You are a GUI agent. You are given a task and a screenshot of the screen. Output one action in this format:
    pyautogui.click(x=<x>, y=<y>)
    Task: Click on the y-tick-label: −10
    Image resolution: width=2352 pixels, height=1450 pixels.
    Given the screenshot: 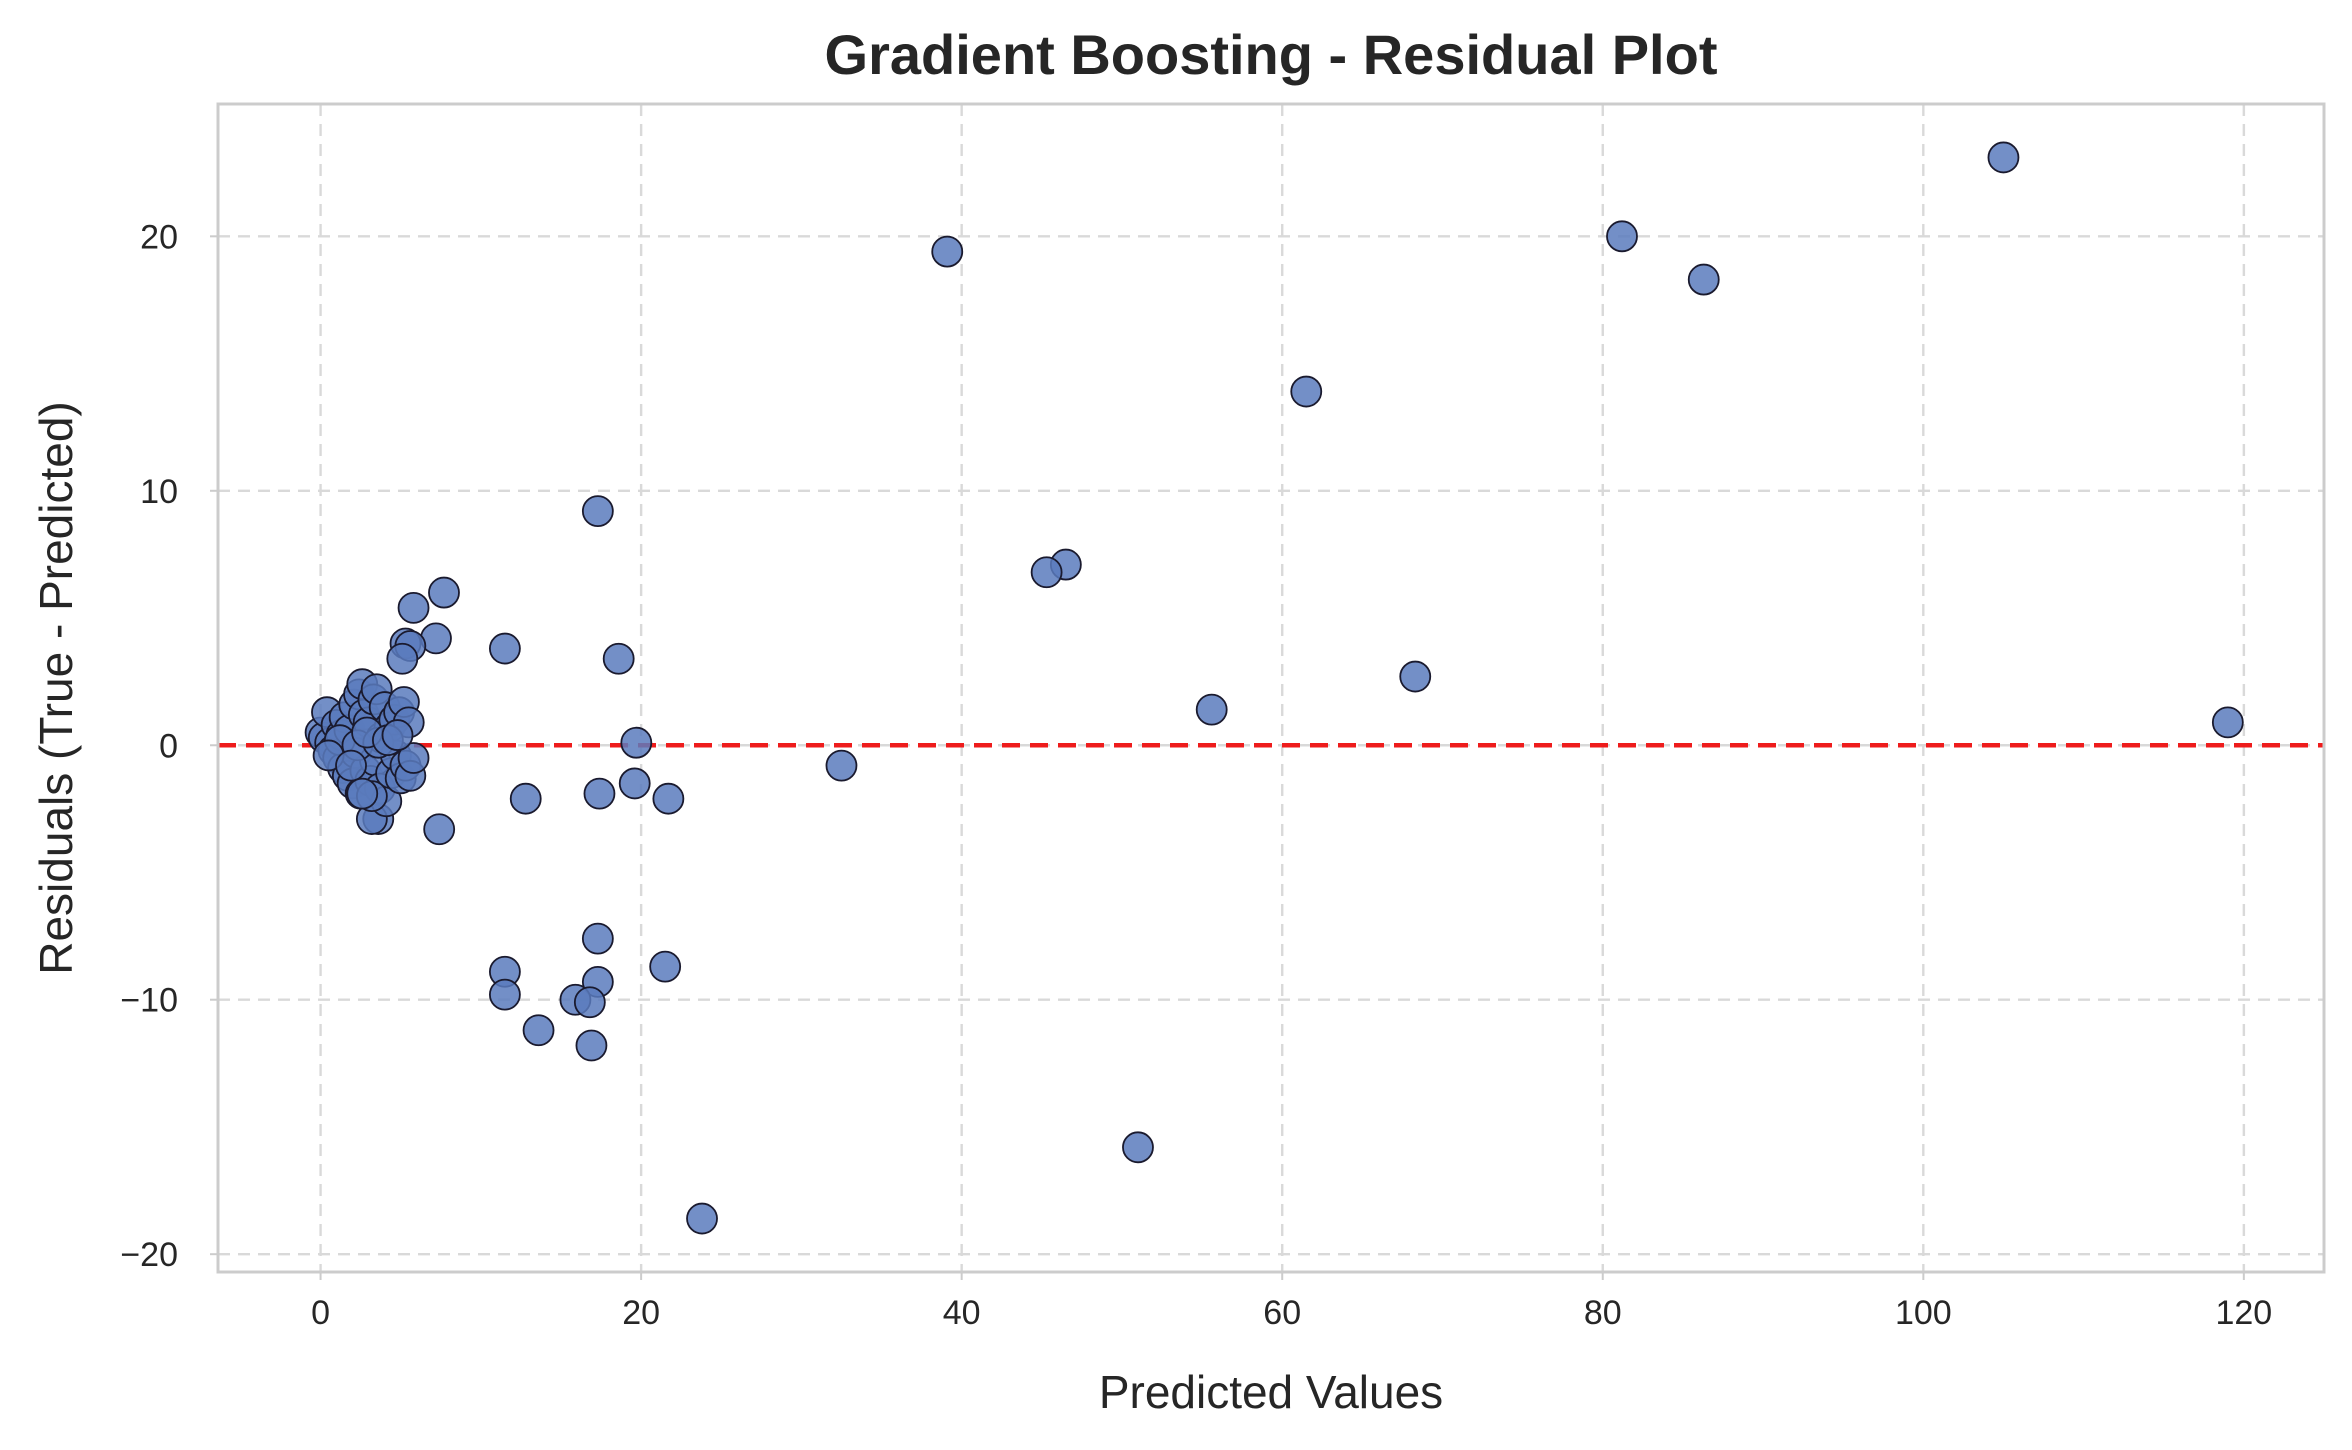 What is the action you would take?
    pyautogui.click(x=149, y=1001)
    